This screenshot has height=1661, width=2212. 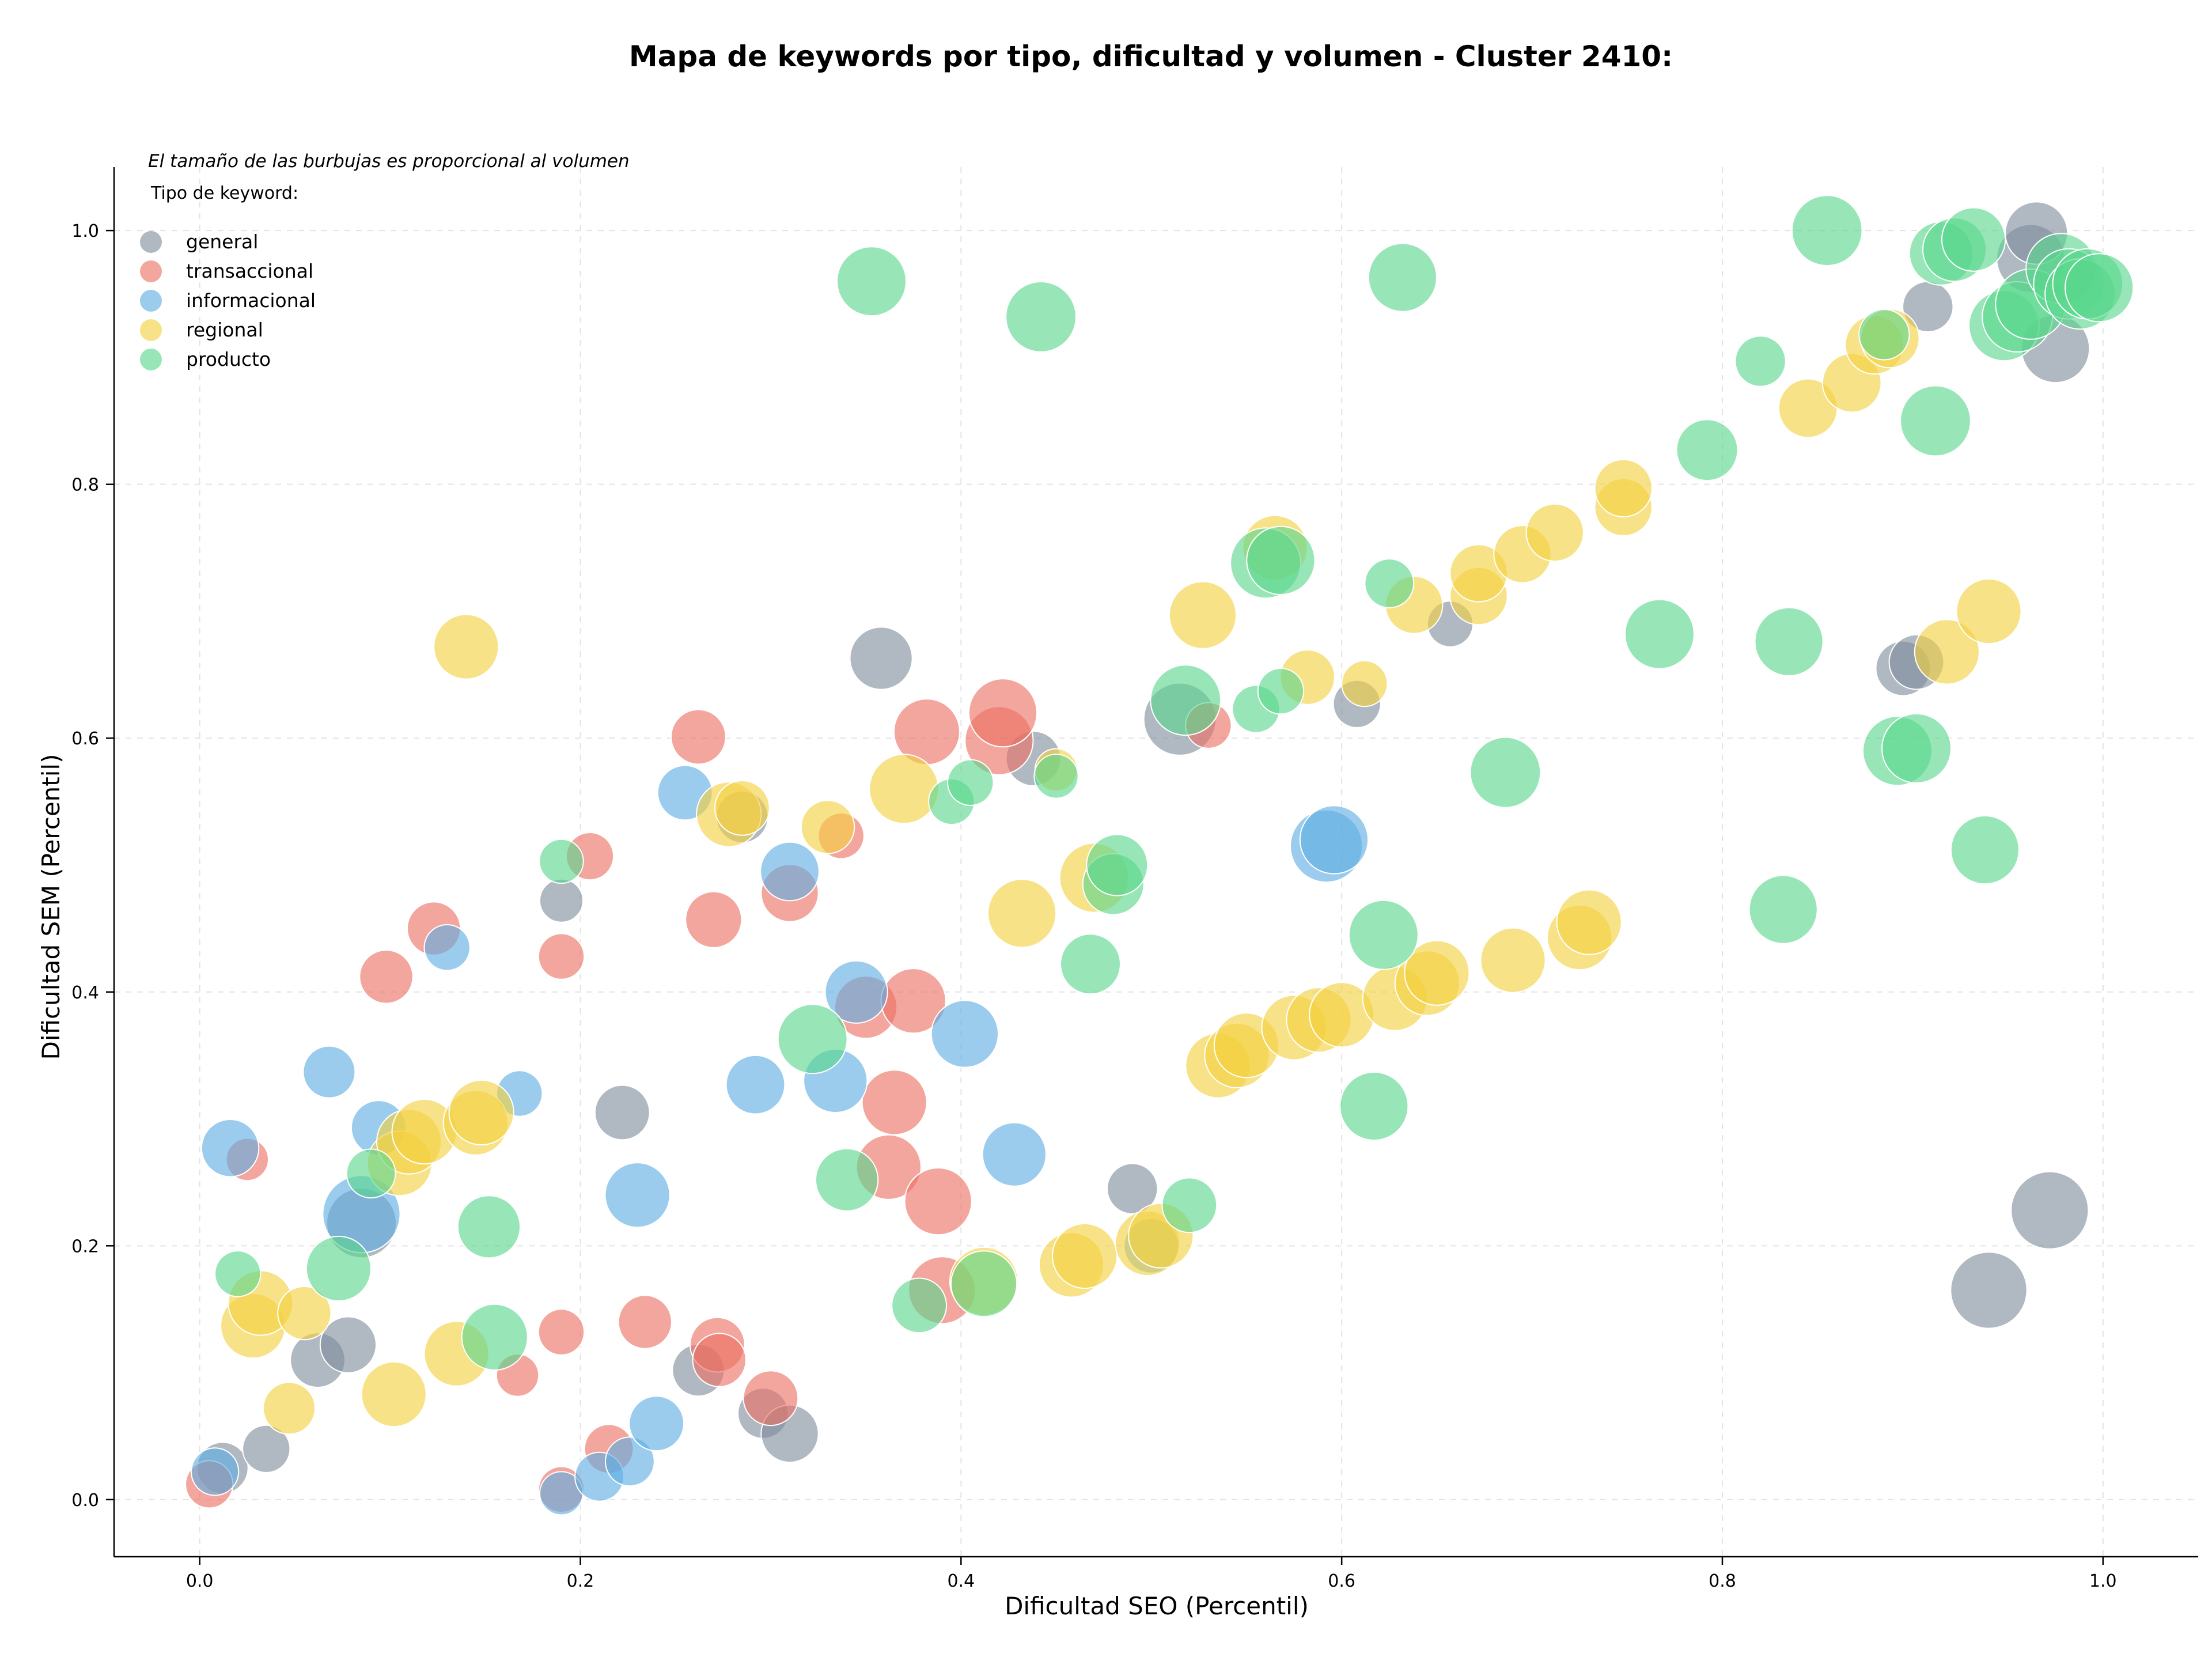 What do you see at coordinates (85, 1246) in the screenshot?
I see `y-tick-label: 0.2` at bounding box center [85, 1246].